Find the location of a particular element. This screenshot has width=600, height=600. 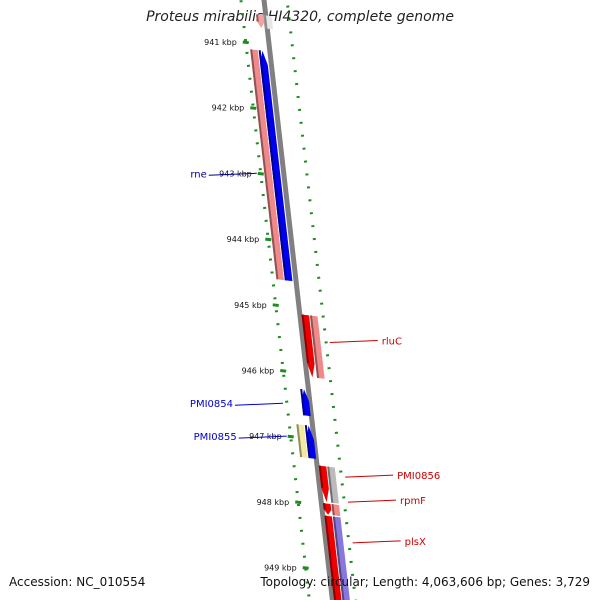

feature-body is located at coordinates (276, 166).